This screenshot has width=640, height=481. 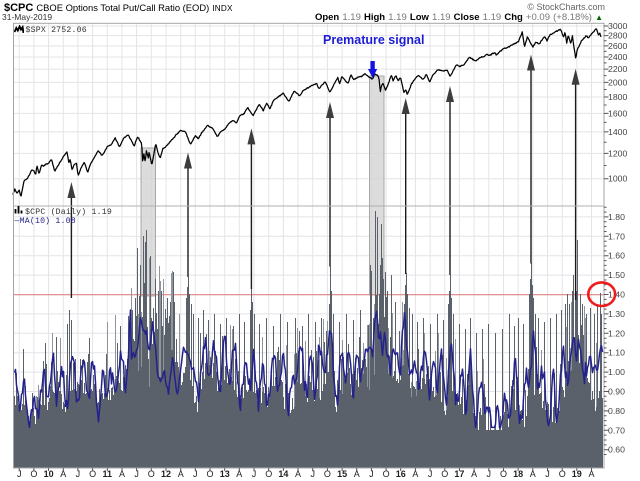 What do you see at coordinates (617, 36) in the screenshot?
I see `svg-text: 2800` at bounding box center [617, 36].